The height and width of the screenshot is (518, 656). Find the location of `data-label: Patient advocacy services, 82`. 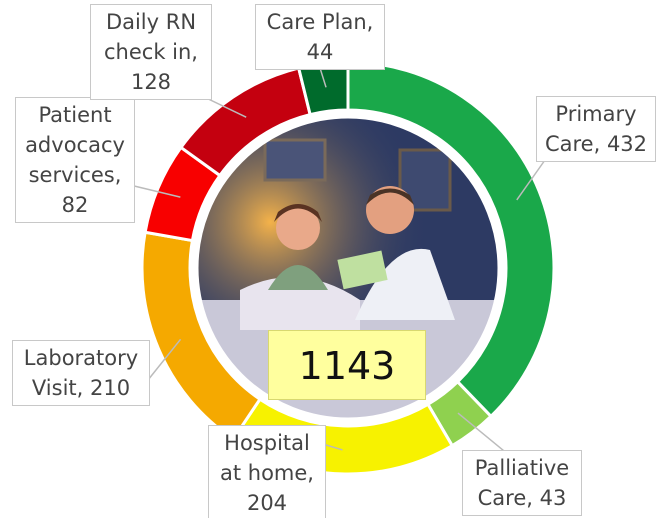

data-label: Patient advocacy services, 82 is located at coordinates (75, 160).